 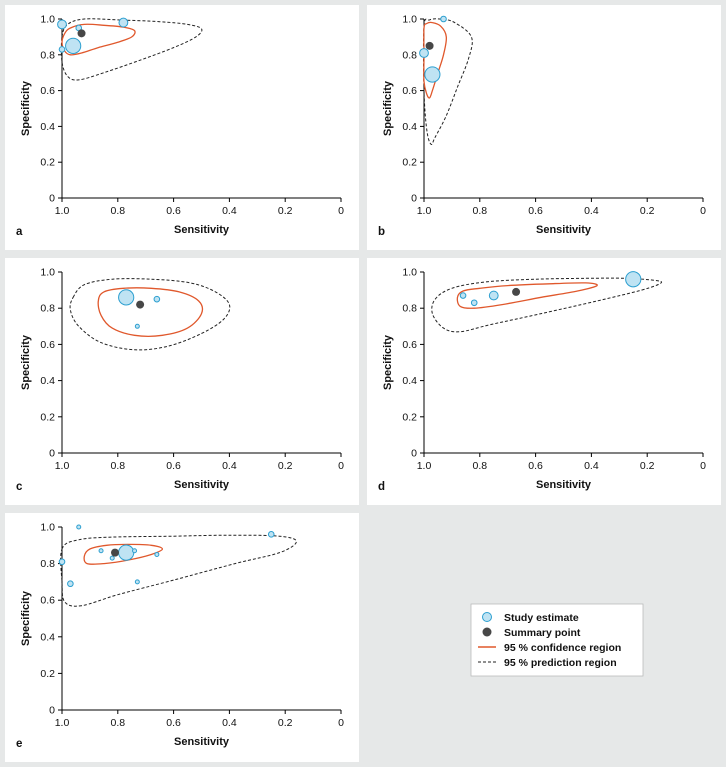 What do you see at coordinates (381, 232) in the screenshot?
I see `panel-label: b` at bounding box center [381, 232].